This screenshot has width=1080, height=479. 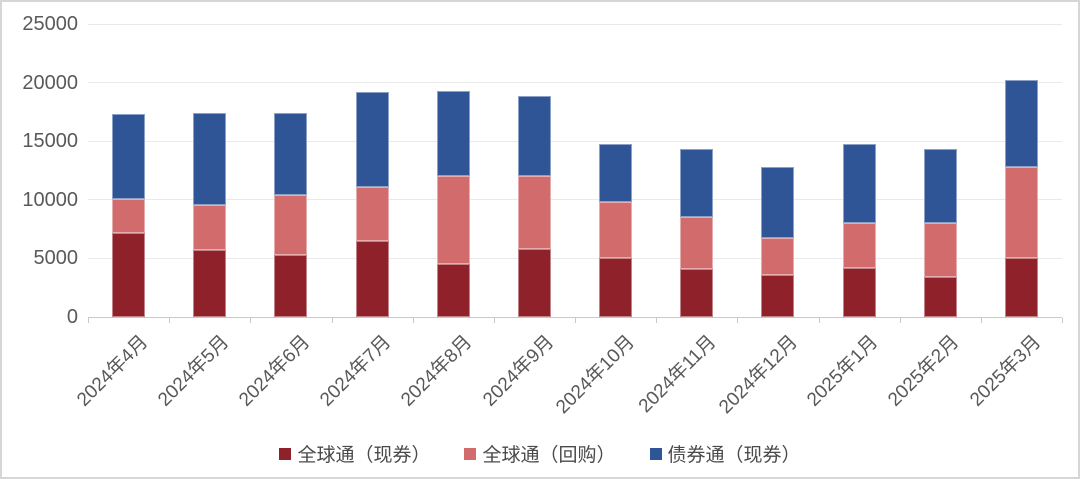 What do you see at coordinates (50, 82) in the screenshot?
I see `y-tick-label-20000: 20000` at bounding box center [50, 82].